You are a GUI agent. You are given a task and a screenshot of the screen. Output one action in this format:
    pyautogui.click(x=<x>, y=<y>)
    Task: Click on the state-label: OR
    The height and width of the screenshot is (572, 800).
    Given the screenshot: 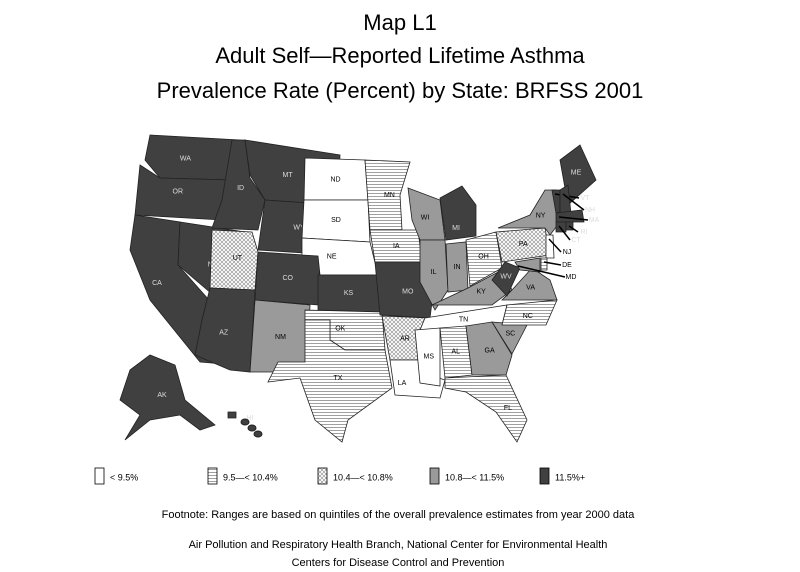 What is the action you would take?
    pyautogui.click(x=178, y=191)
    